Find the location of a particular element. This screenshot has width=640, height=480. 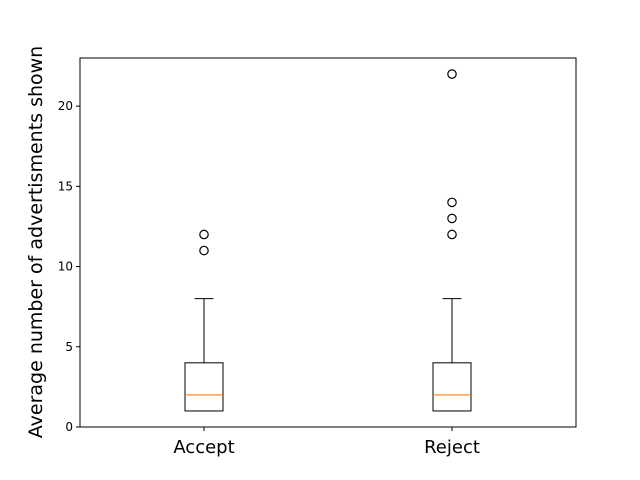

x-axis: Accept Reject is located at coordinates (326, 442).